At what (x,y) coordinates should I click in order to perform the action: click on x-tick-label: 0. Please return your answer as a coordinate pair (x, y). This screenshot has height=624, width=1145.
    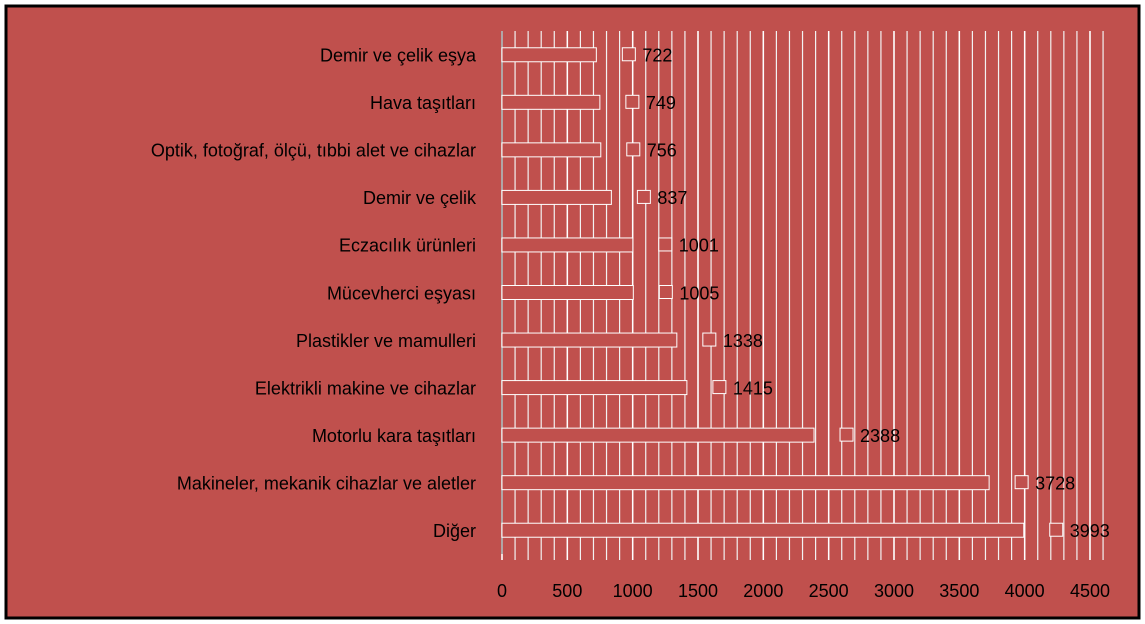
    Looking at the image, I should click on (502, 591).